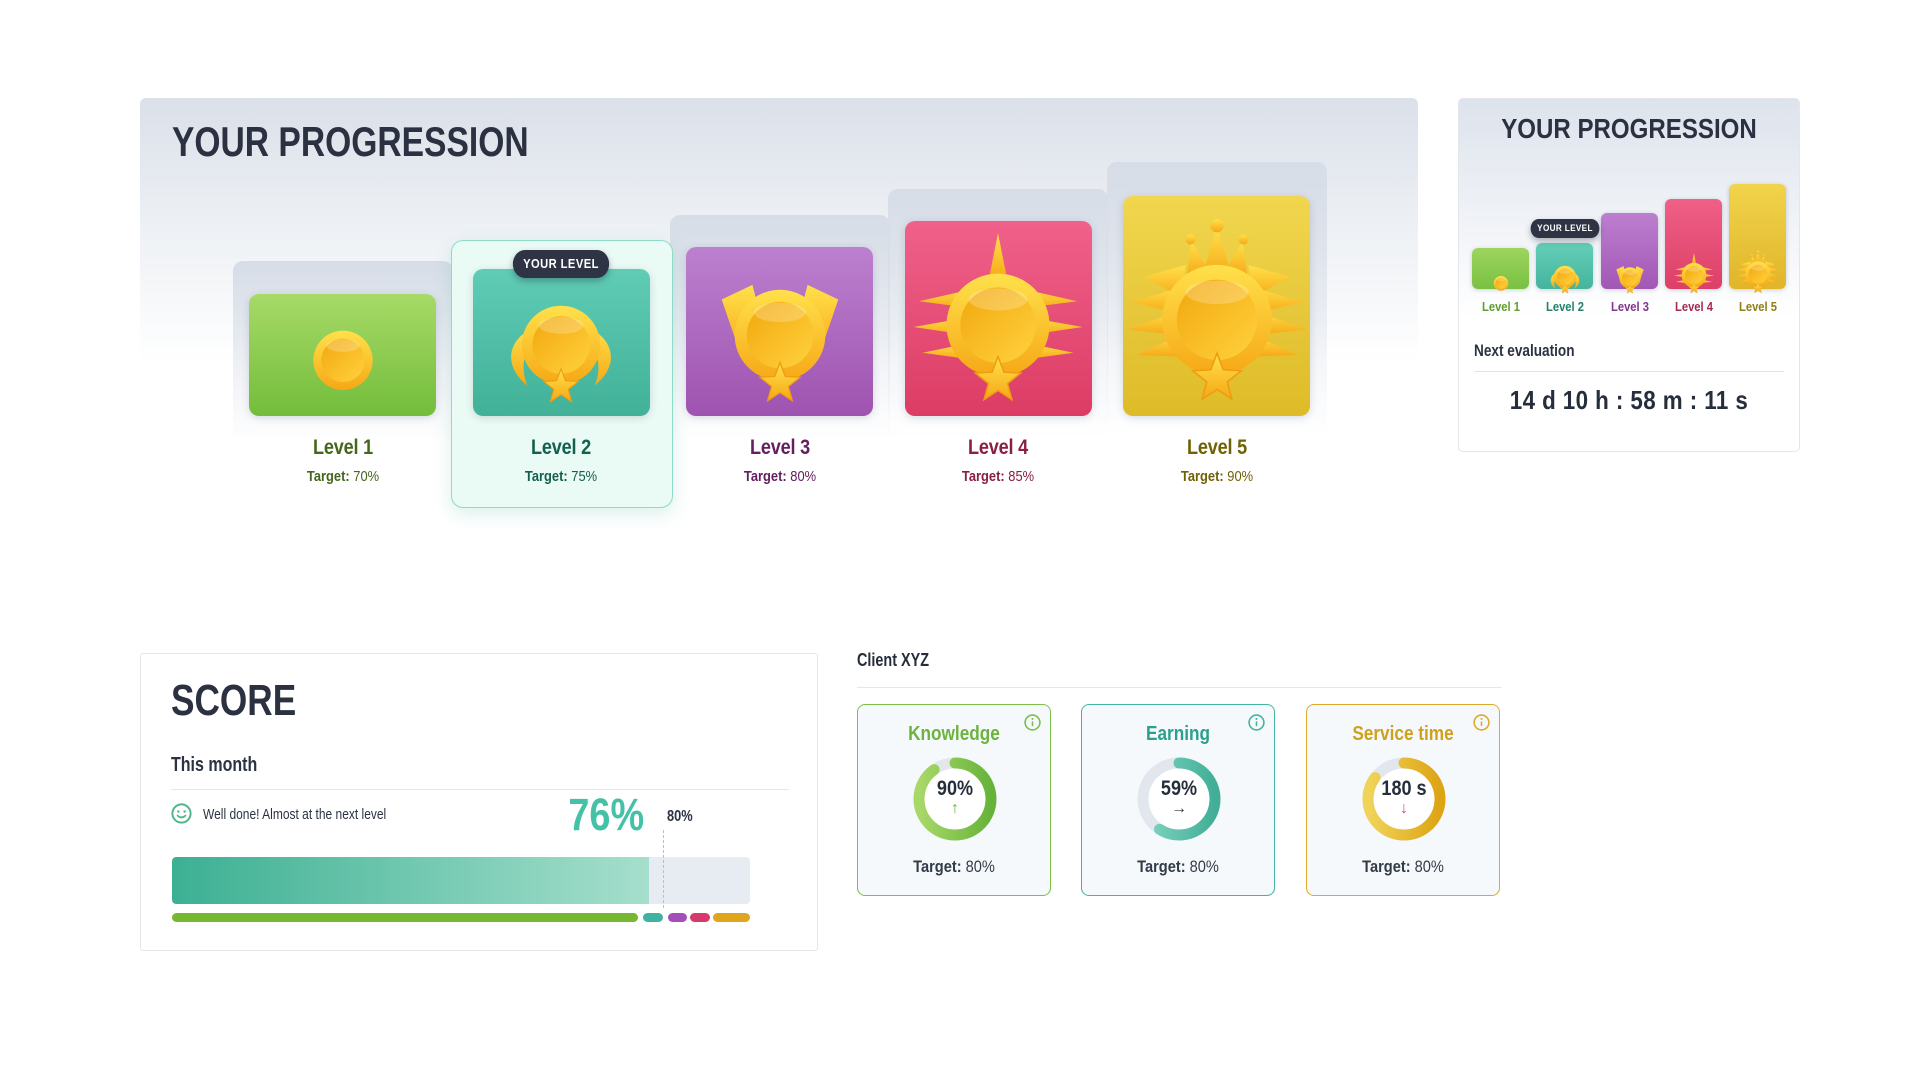  What do you see at coordinates (1216, 447) in the screenshot?
I see `level-label-5: Level 5` at bounding box center [1216, 447].